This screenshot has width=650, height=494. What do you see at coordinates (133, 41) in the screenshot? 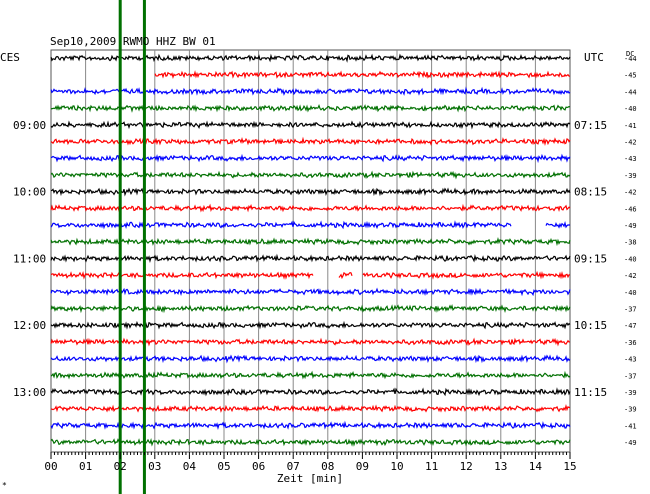
I see `chart-title: Sep10,2009 RWMO HHZ BW 01` at bounding box center [133, 41].